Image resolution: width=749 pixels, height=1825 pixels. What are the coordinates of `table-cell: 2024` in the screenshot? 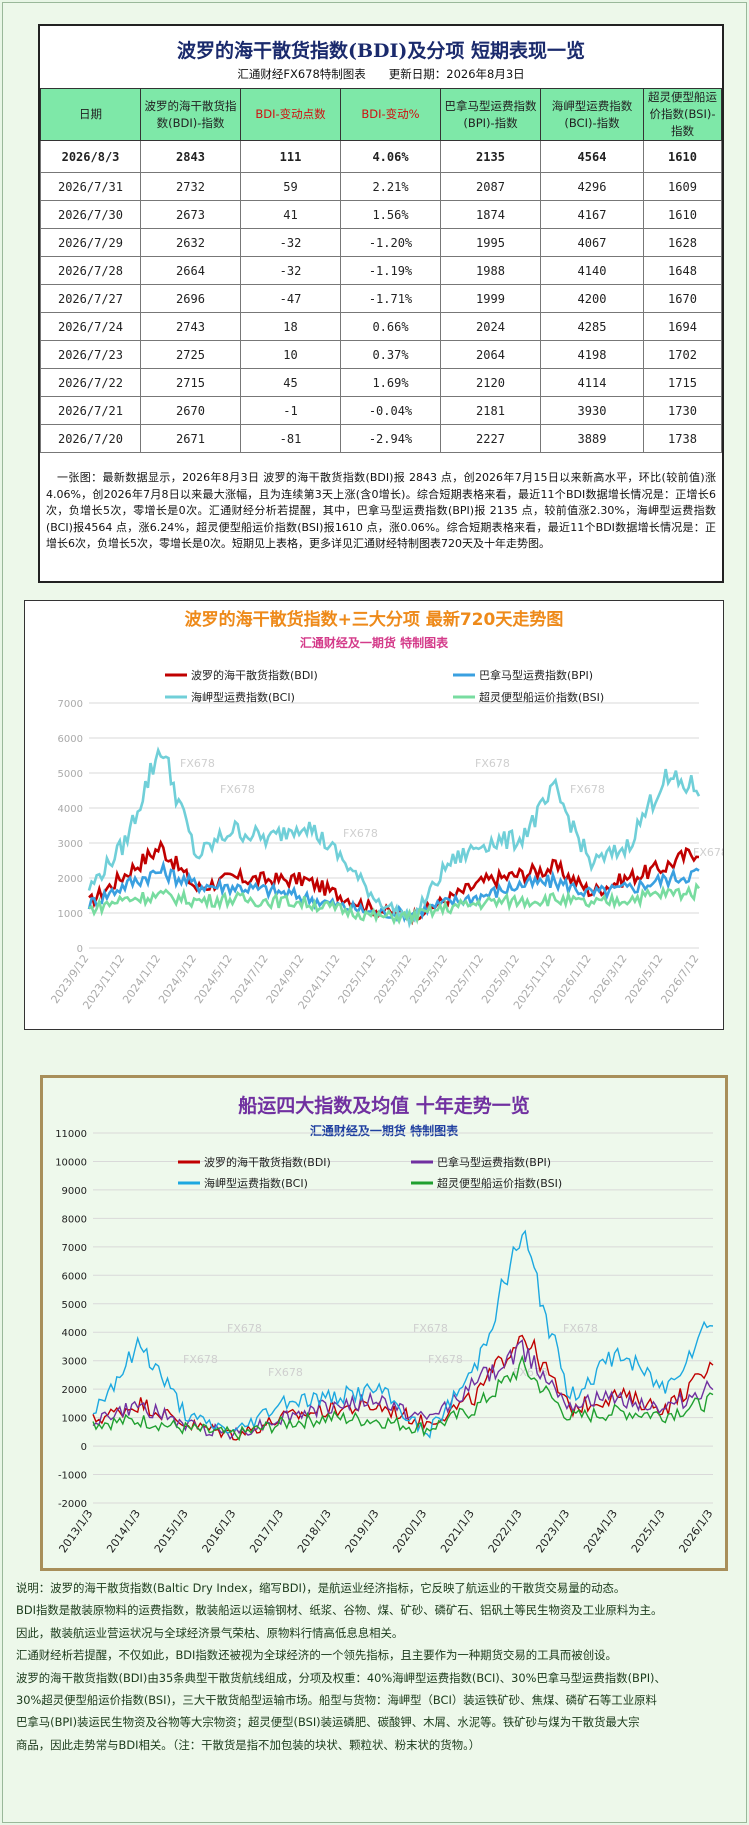 It's located at (490, 326).